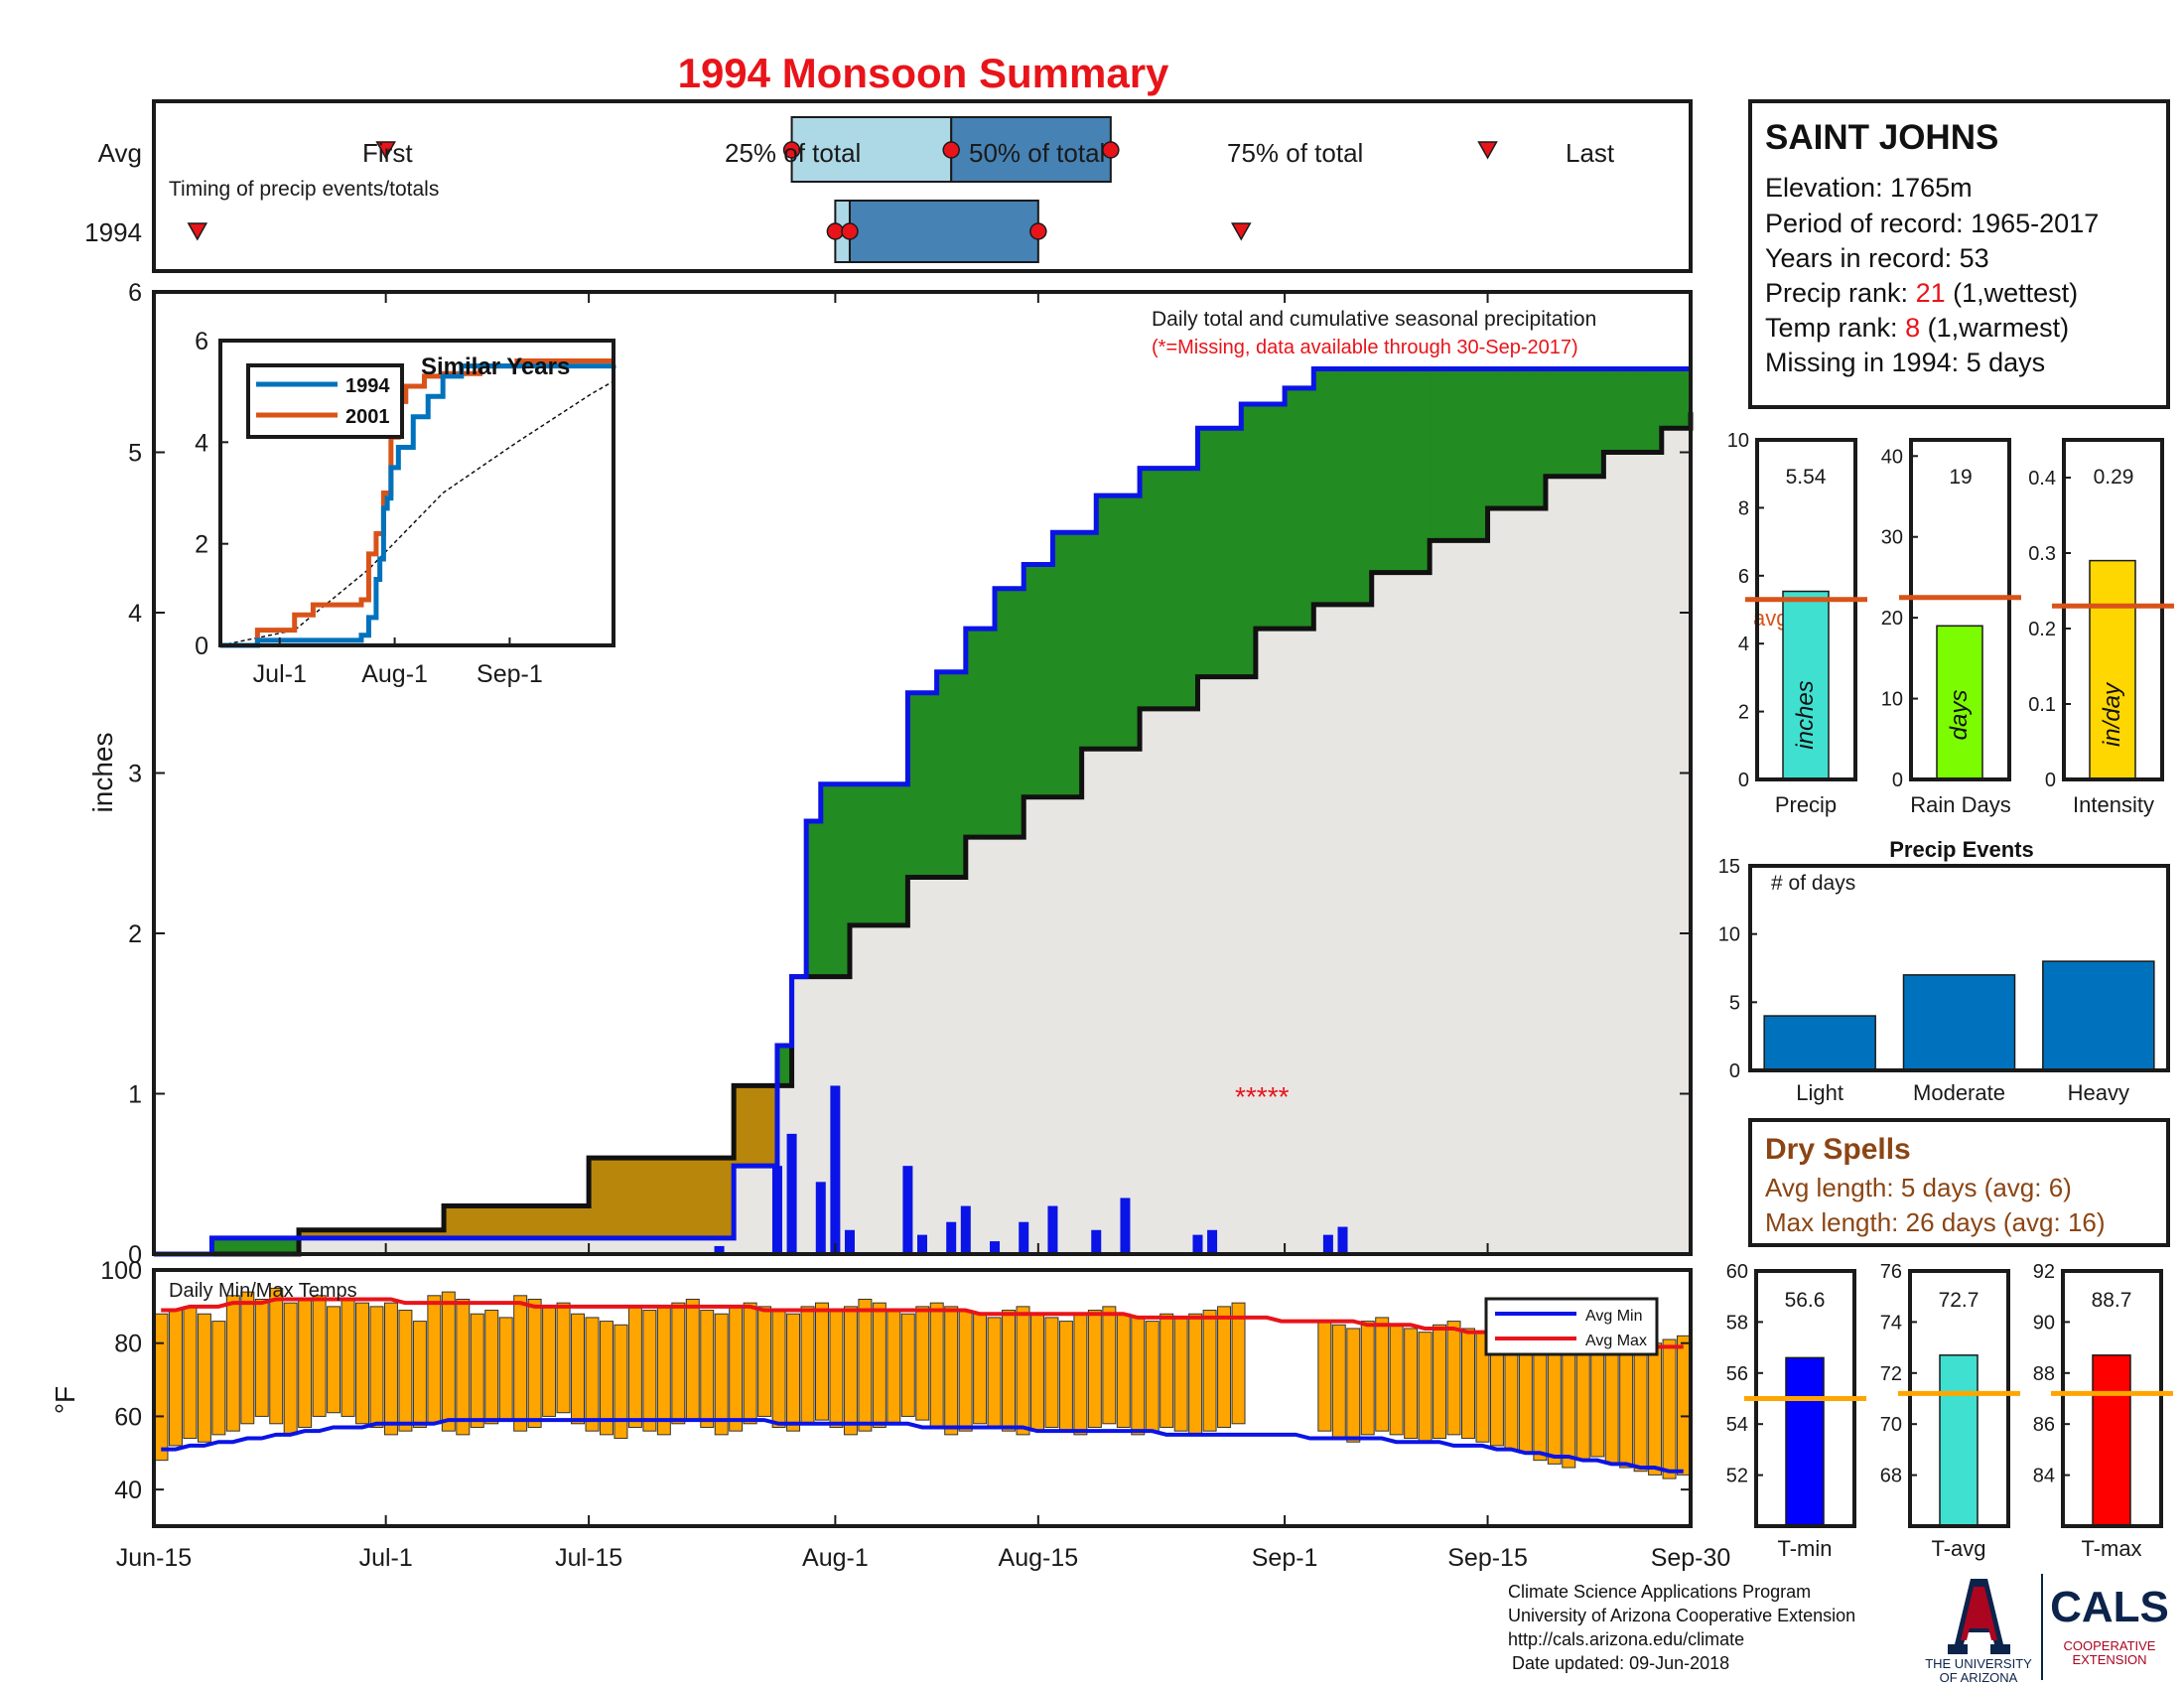 Image resolution: width=2184 pixels, height=1688 pixels. Describe the element at coordinates (1897, 780) in the screenshot. I see `raindays-tick-label: 0` at that location.